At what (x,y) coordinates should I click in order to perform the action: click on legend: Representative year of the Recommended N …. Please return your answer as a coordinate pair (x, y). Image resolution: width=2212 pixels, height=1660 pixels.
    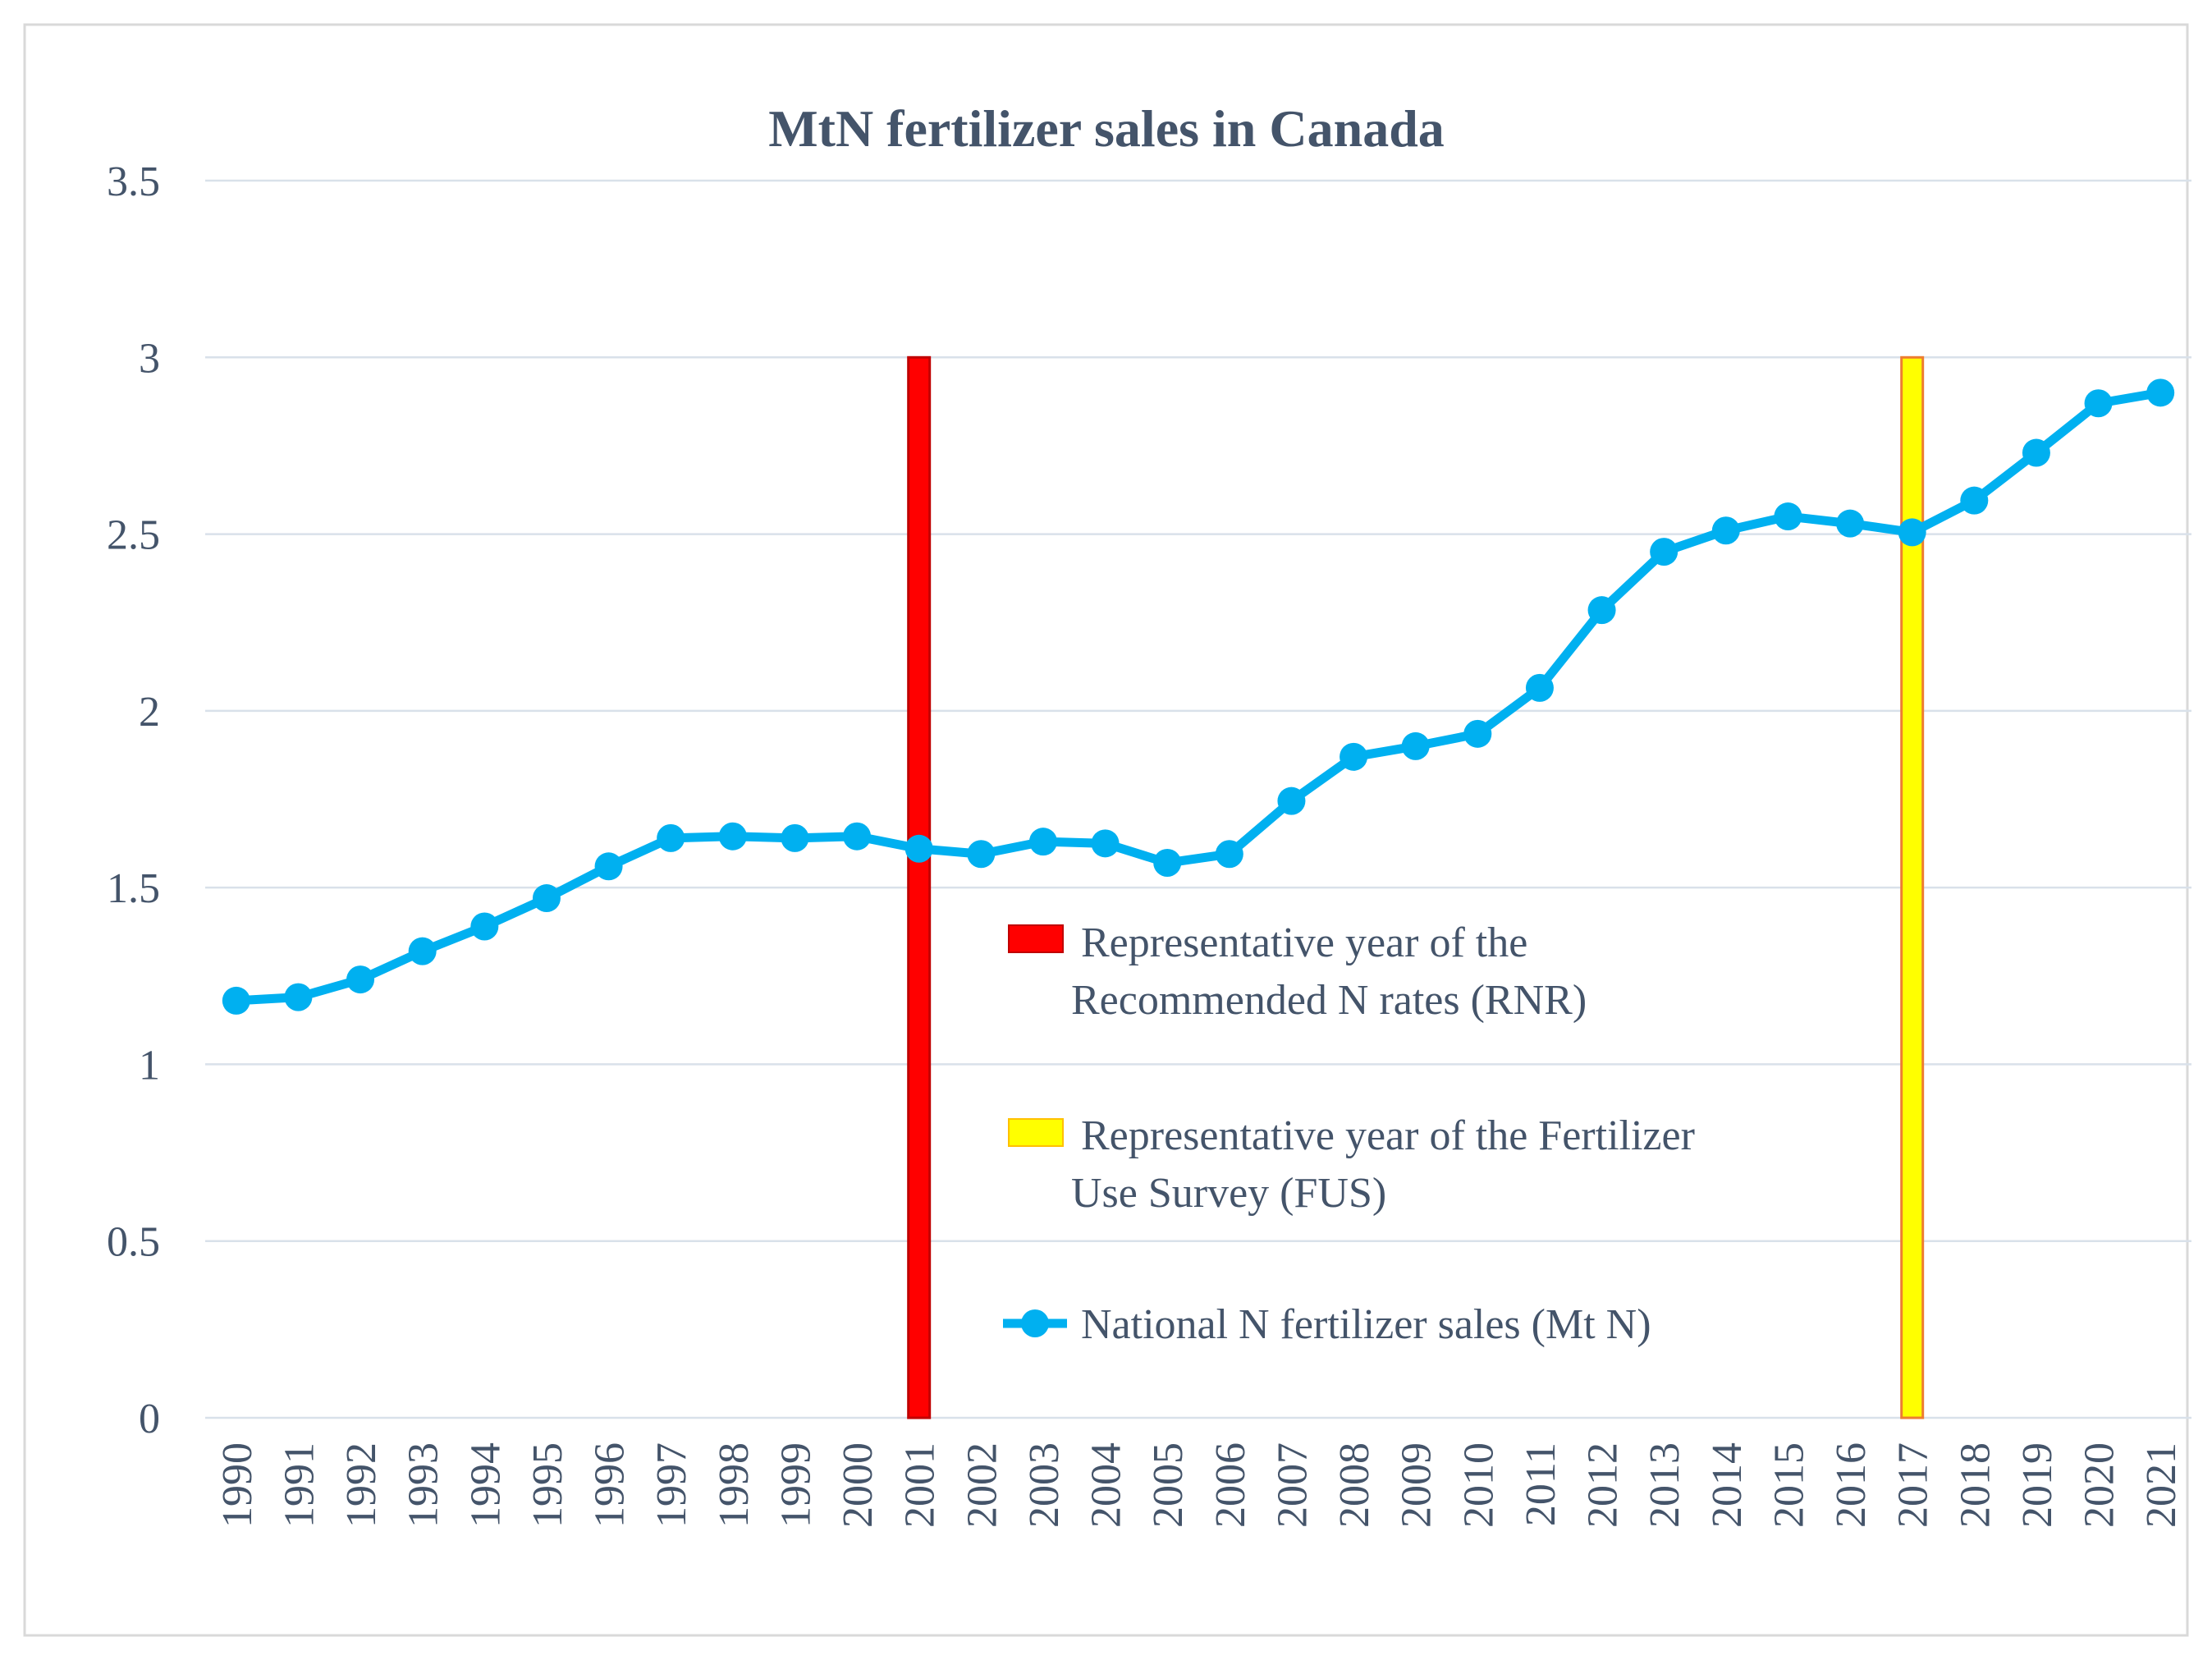
    Looking at the image, I should click on (1349, 1133).